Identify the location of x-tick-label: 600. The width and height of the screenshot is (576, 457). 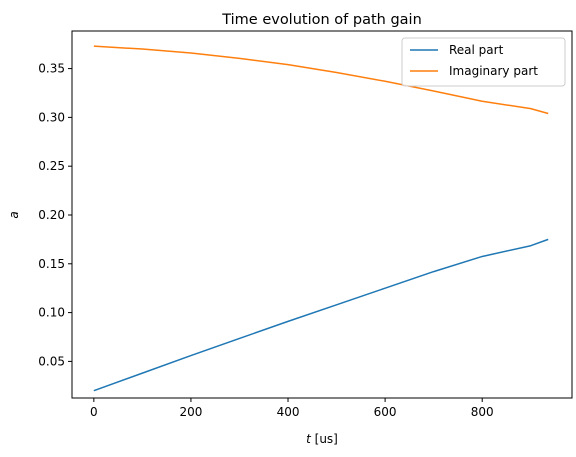
(385, 412).